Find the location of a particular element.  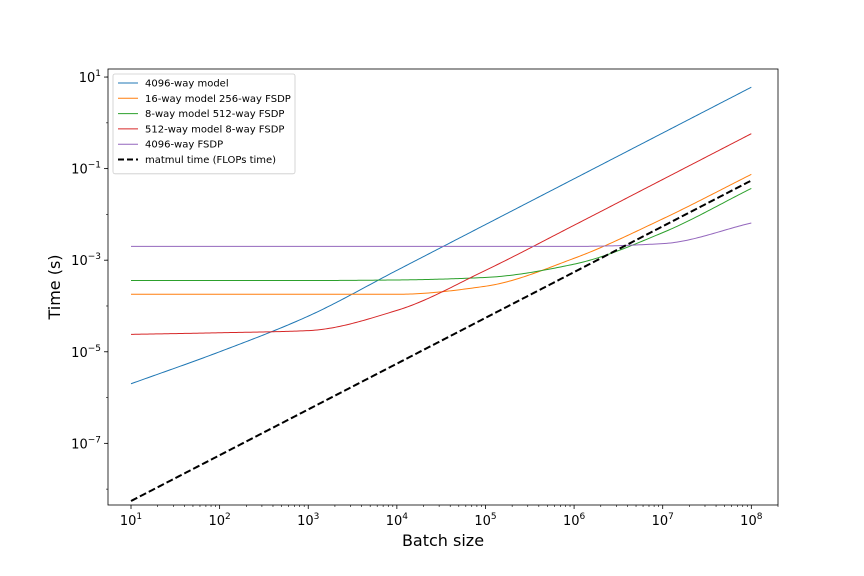

x-axis: 101 102 103 104 105 106 107 108 is located at coordinates (449, 517).